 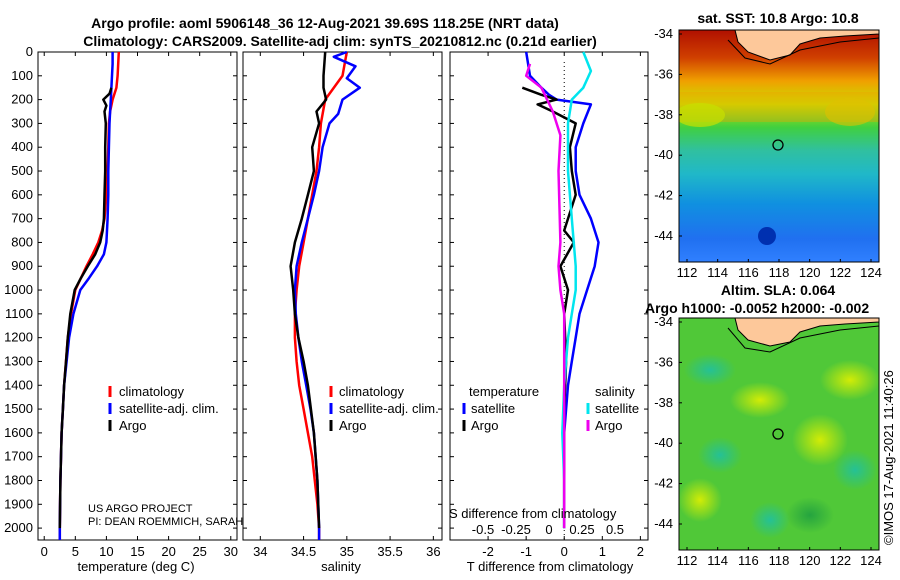 What do you see at coordinates (748, 272) in the screenshot?
I see `map-x-tick-label: 116` at bounding box center [748, 272].